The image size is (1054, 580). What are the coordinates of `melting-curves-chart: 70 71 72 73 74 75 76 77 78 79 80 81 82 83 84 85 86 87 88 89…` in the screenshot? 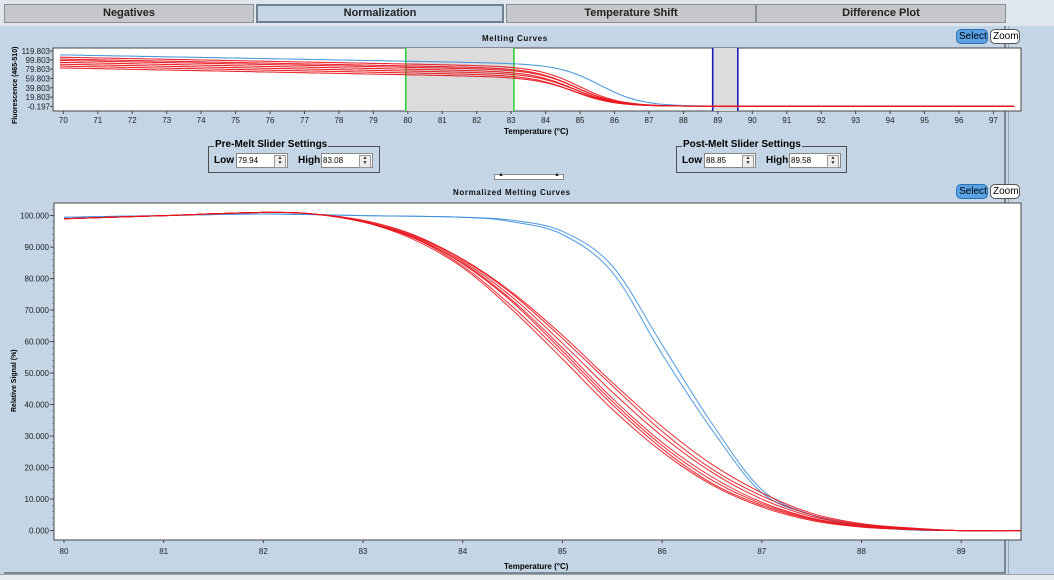 It's located at (515, 86).